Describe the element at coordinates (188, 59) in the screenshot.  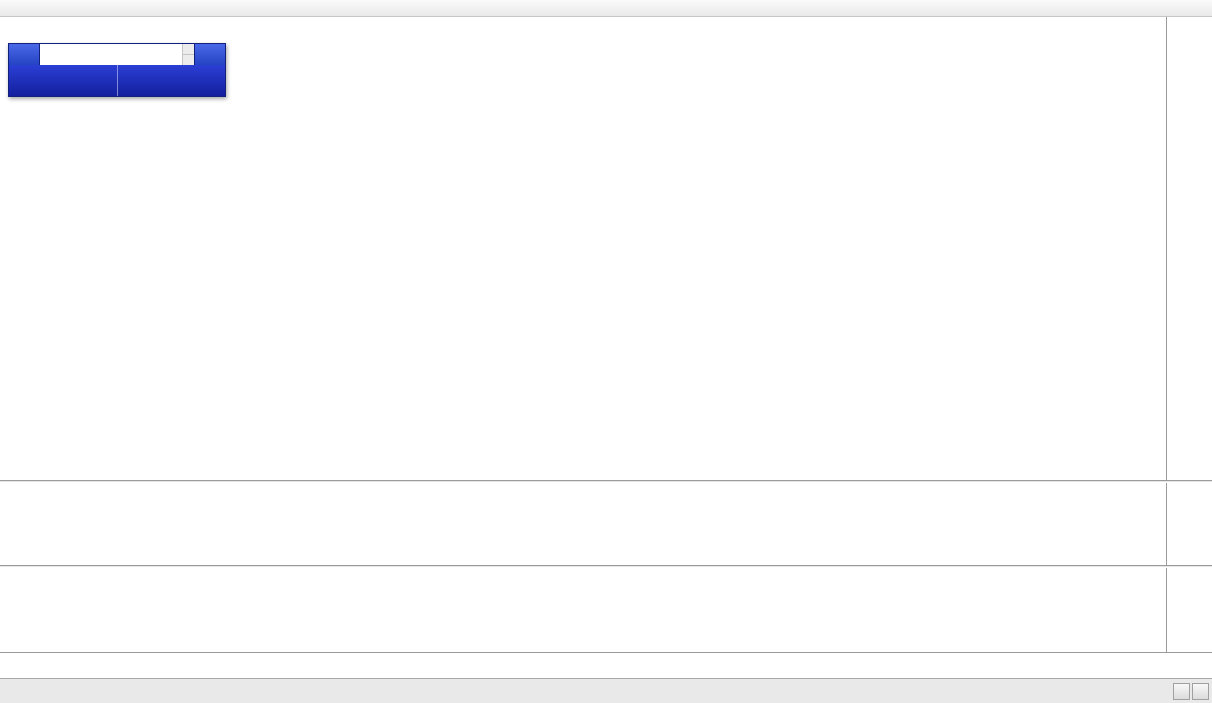
I see `volume-decrease-button` at that location.